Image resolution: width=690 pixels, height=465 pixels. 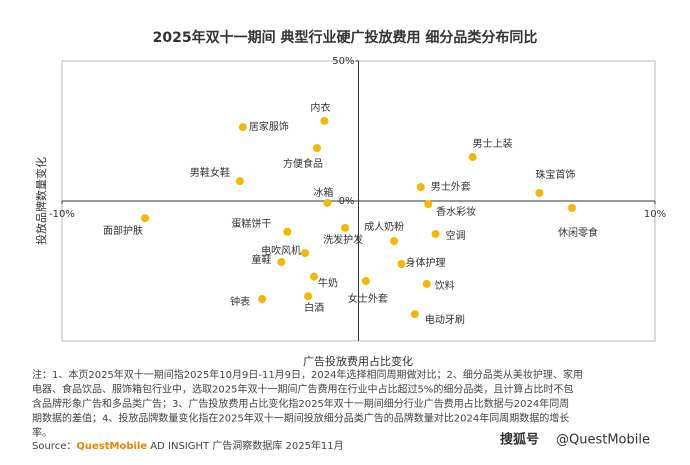 What do you see at coordinates (493, 143) in the screenshot?
I see `point-label: 男士上装` at bounding box center [493, 143].